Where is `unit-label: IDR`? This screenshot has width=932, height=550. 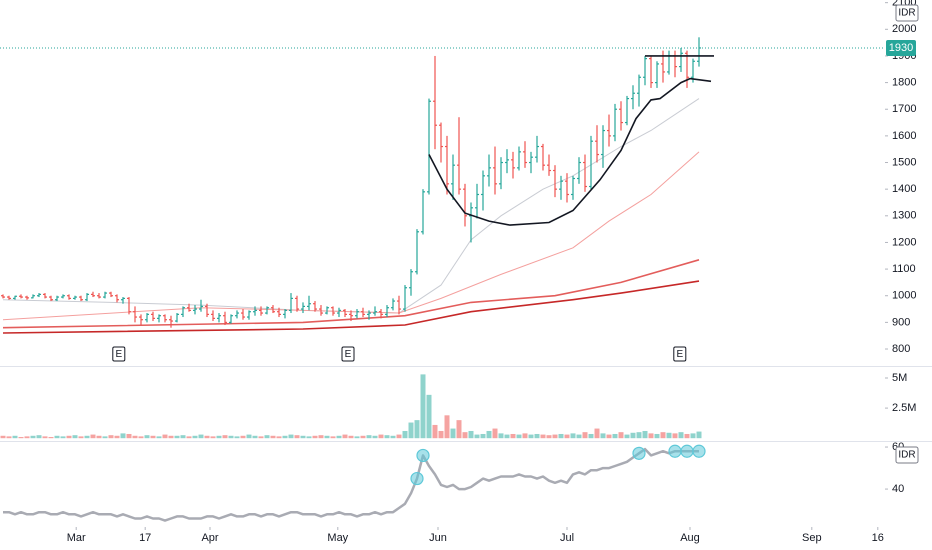 unit-label: IDR is located at coordinates (906, 13).